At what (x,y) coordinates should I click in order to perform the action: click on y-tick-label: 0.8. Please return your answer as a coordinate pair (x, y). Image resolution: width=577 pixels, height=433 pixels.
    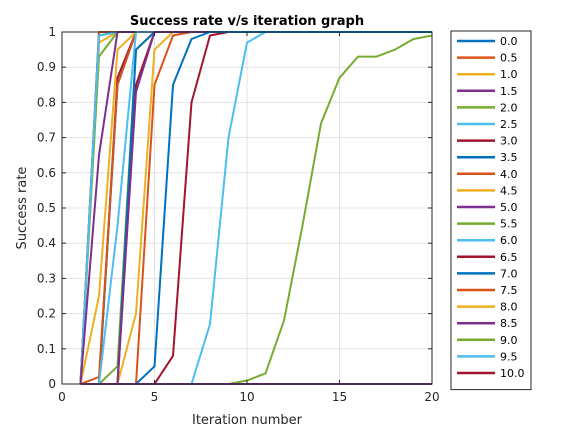
    Looking at the image, I should click on (46, 102).